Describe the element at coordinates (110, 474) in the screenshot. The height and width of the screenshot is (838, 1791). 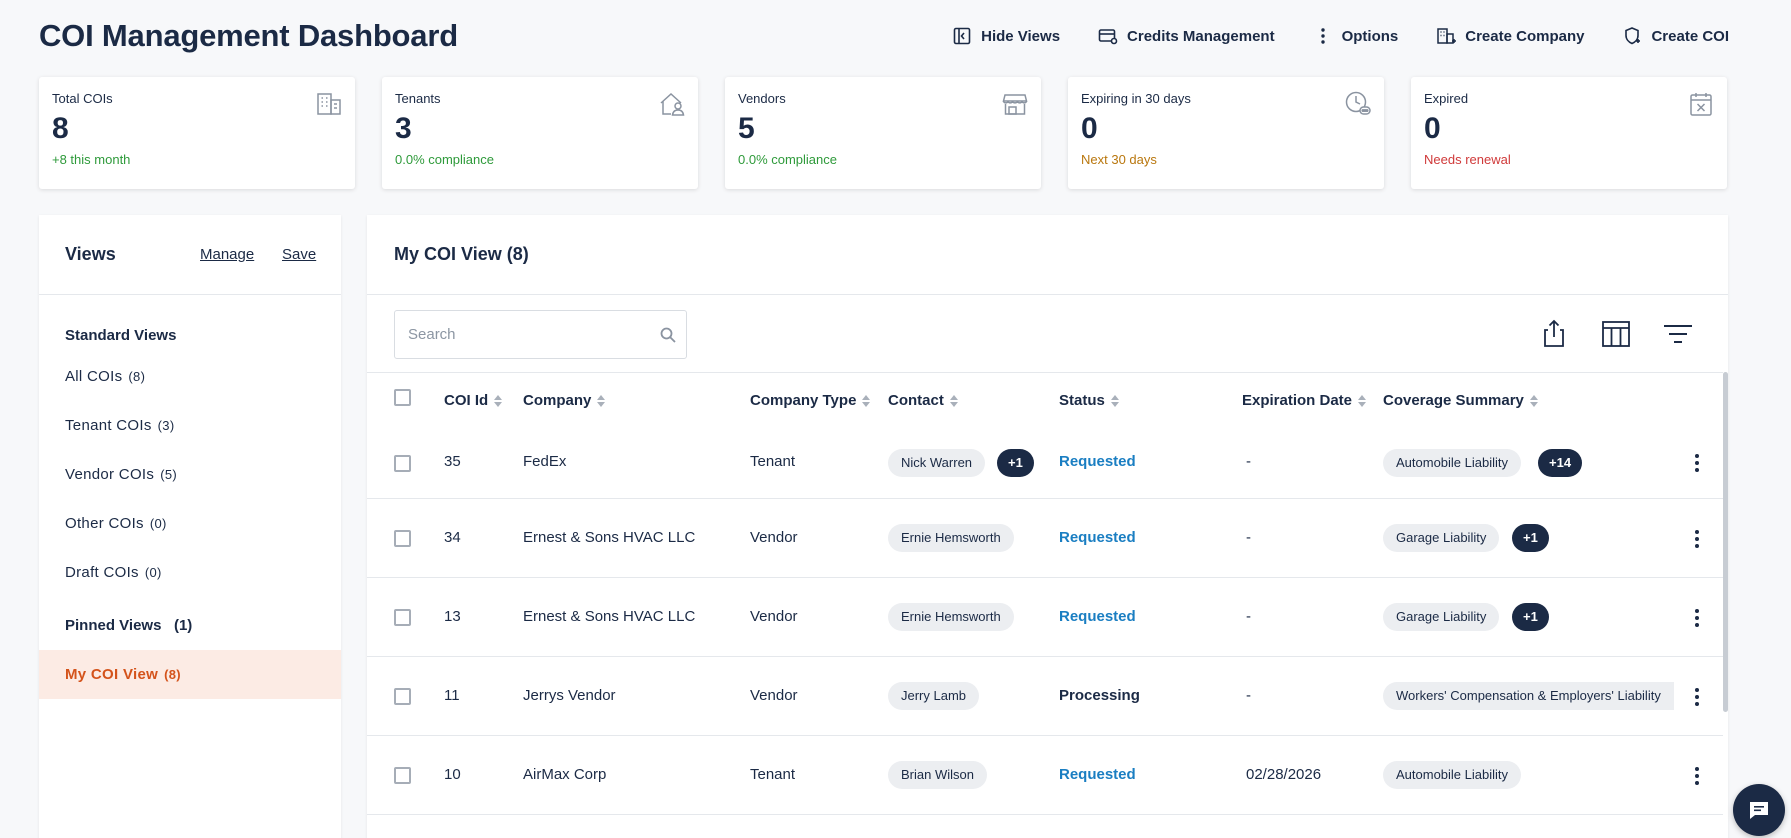
I see `view-label: Vendor COIs` at that location.